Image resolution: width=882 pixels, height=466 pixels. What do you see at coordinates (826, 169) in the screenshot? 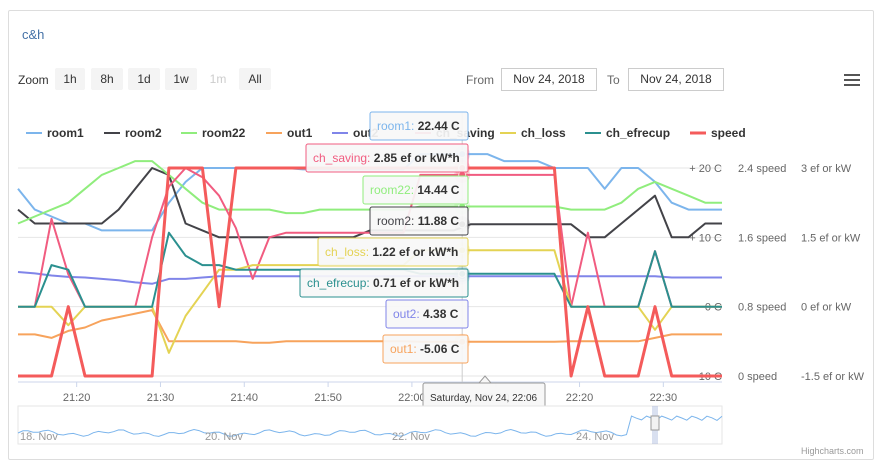
I see `y-axis-tick-label: 3 ef or kW` at bounding box center [826, 169].